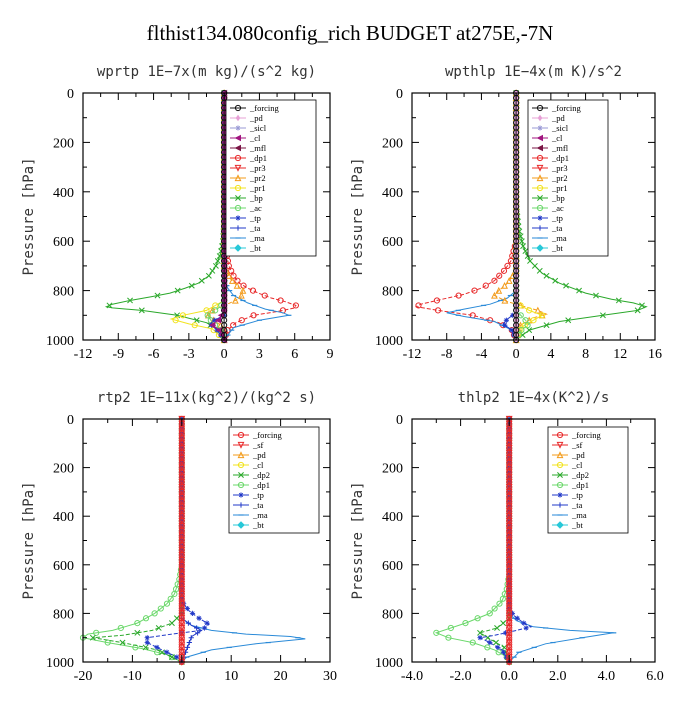  What do you see at coordinates (258, 148) in the screenshot?
I see `legend-label: _mfl` at bounding box center [258, 148].